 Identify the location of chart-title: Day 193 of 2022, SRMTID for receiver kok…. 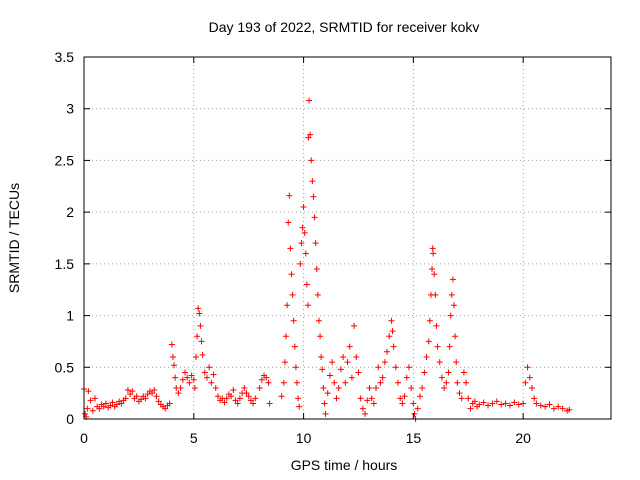
(344, 27).